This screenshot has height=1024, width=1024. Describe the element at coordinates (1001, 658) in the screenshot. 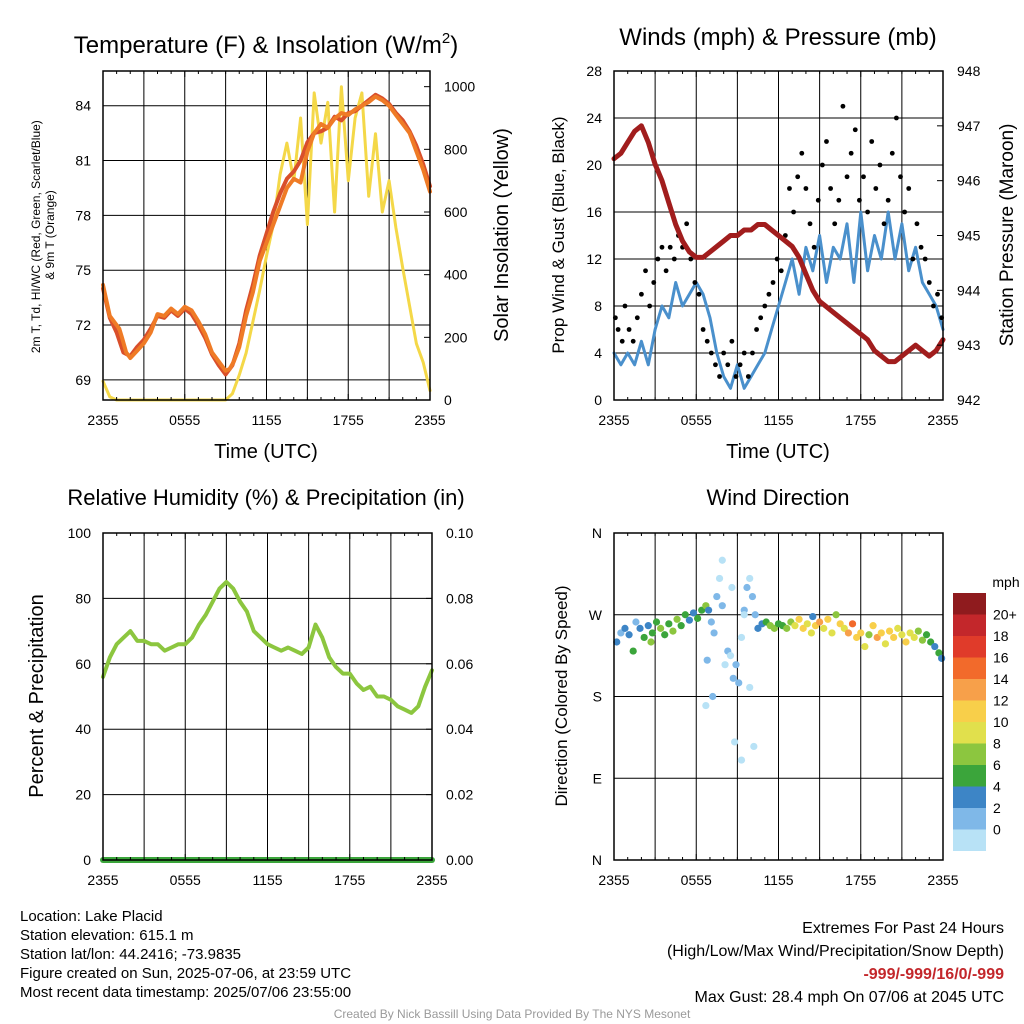

I see `legend-label: 16` at that location.